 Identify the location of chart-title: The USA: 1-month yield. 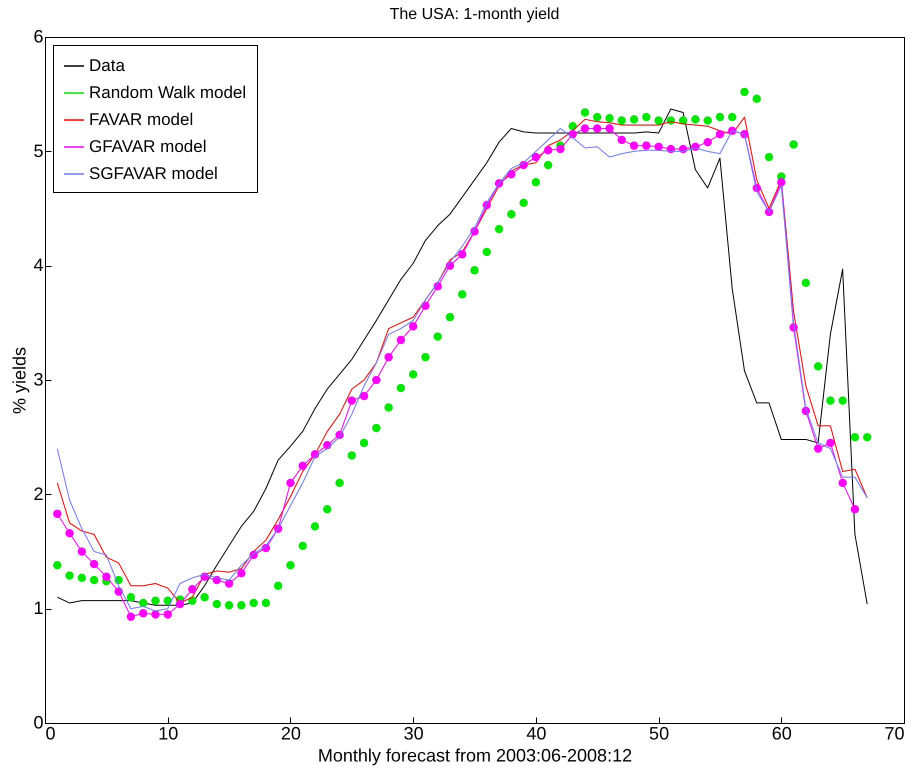
(475, 14).